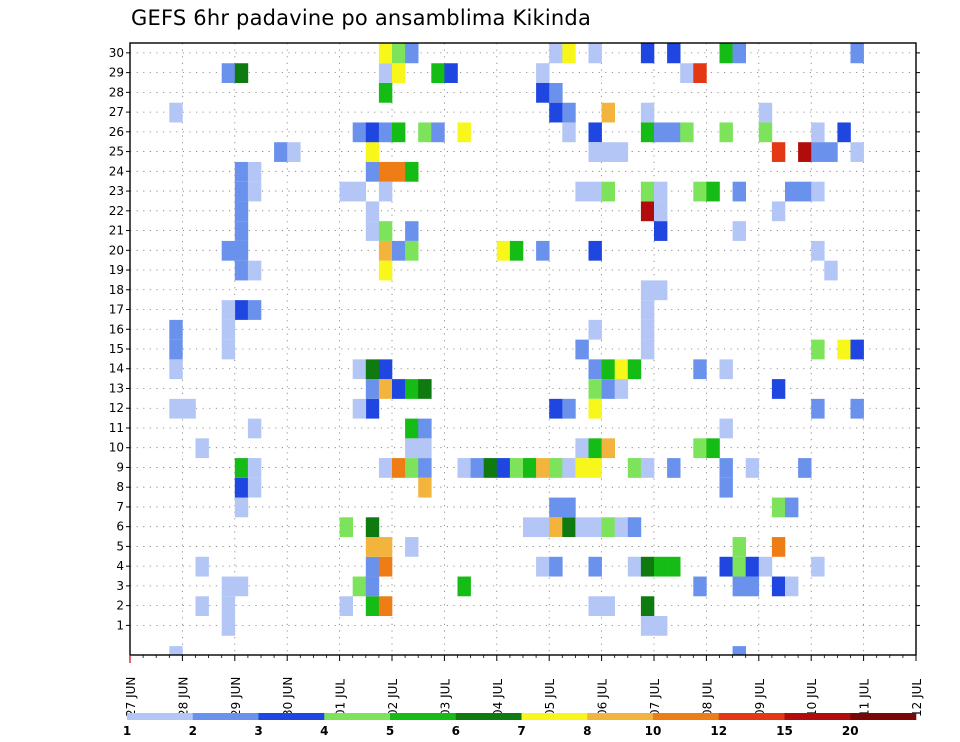 This screenshot has width=960, height=742. I want to click on y-tick-label: 4, so click(120, 566).